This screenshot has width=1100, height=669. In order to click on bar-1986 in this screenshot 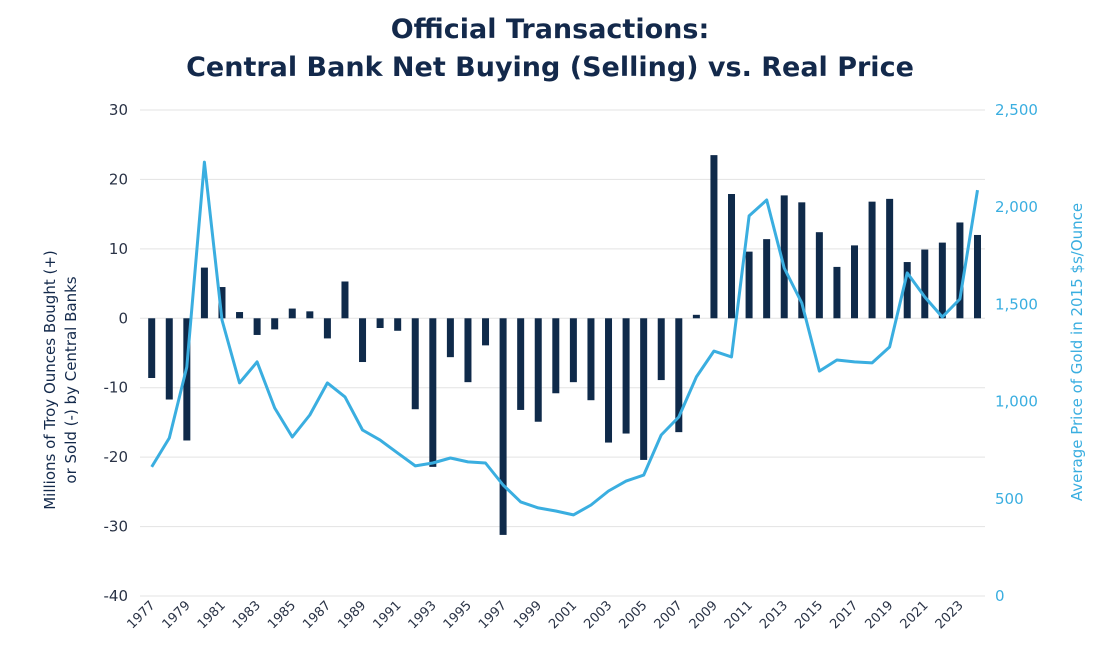, I will do `click(310, 315)`.